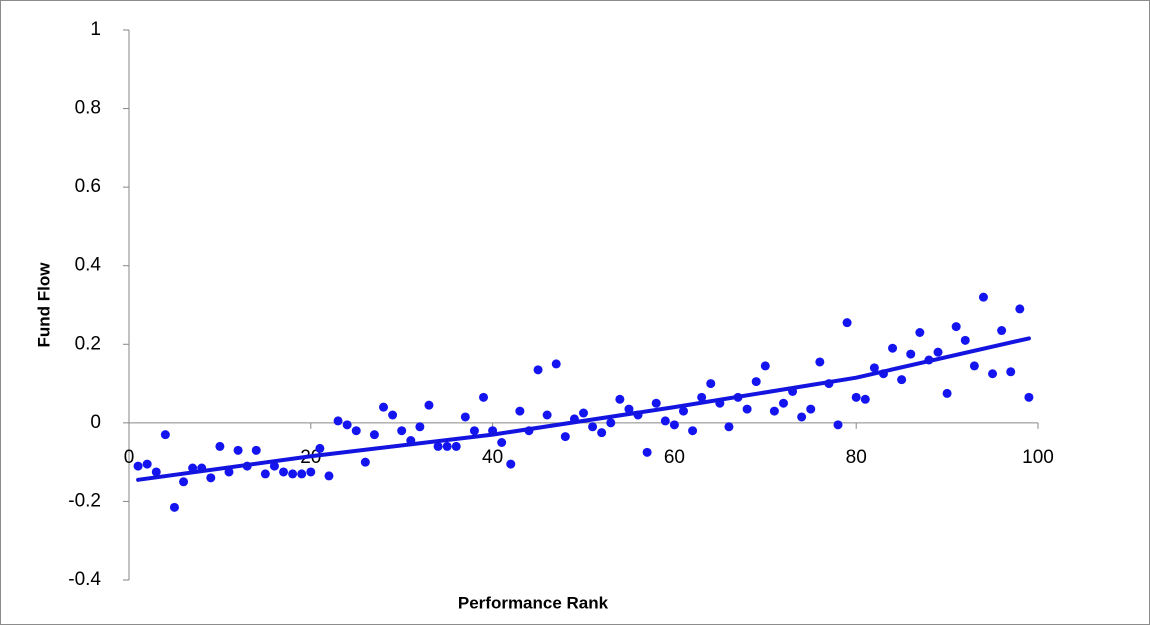 This screenshot has height=625, width=1150. What do you see at coordinates (856, 457) in the screenshot?
I see `x-tick-label: 80` at bounding box center [856, 457].